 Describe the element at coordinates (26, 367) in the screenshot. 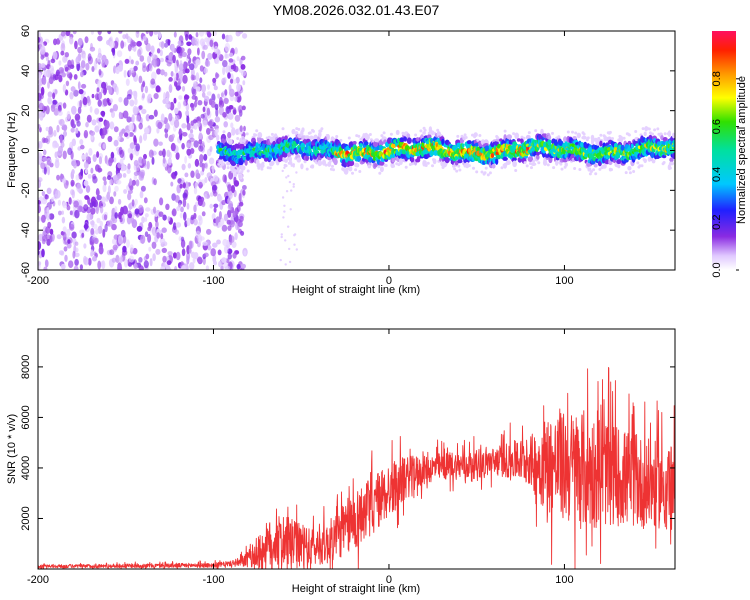

I see `snr-y-tick-label: 8000` at that location.